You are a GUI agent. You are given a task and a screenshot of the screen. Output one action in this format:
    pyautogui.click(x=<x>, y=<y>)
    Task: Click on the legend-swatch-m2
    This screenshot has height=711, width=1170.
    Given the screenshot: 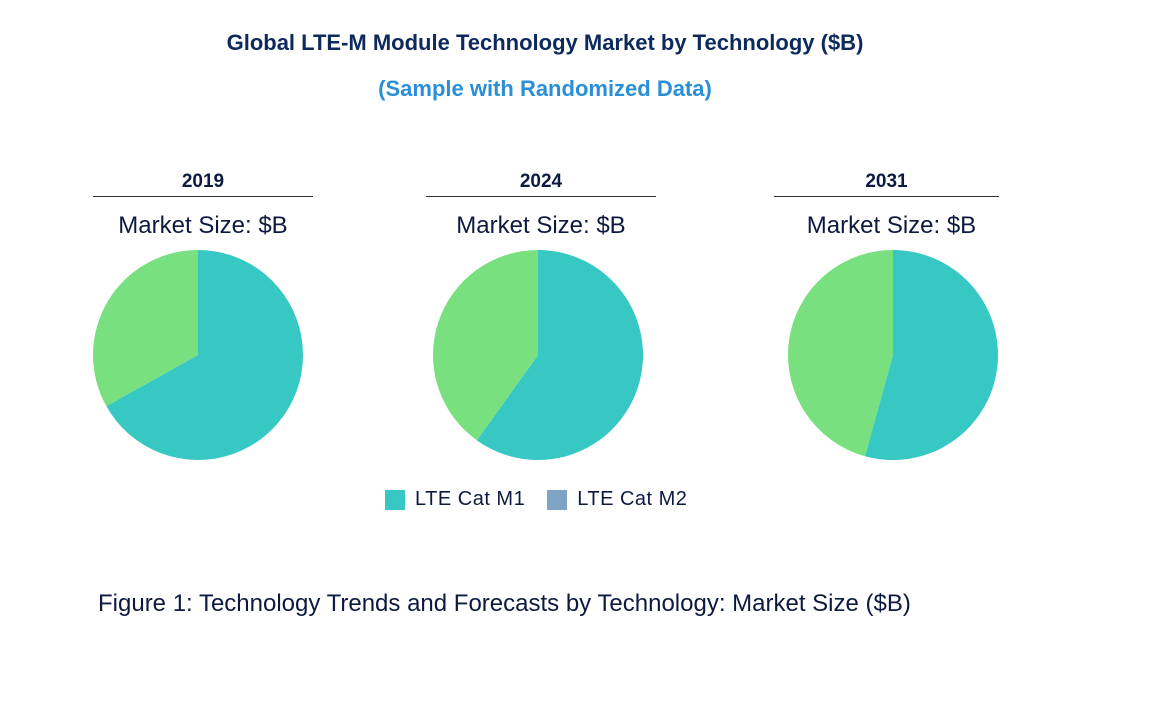 What is the action you would take?
    pyautogui.click(x=557, y=499)
    